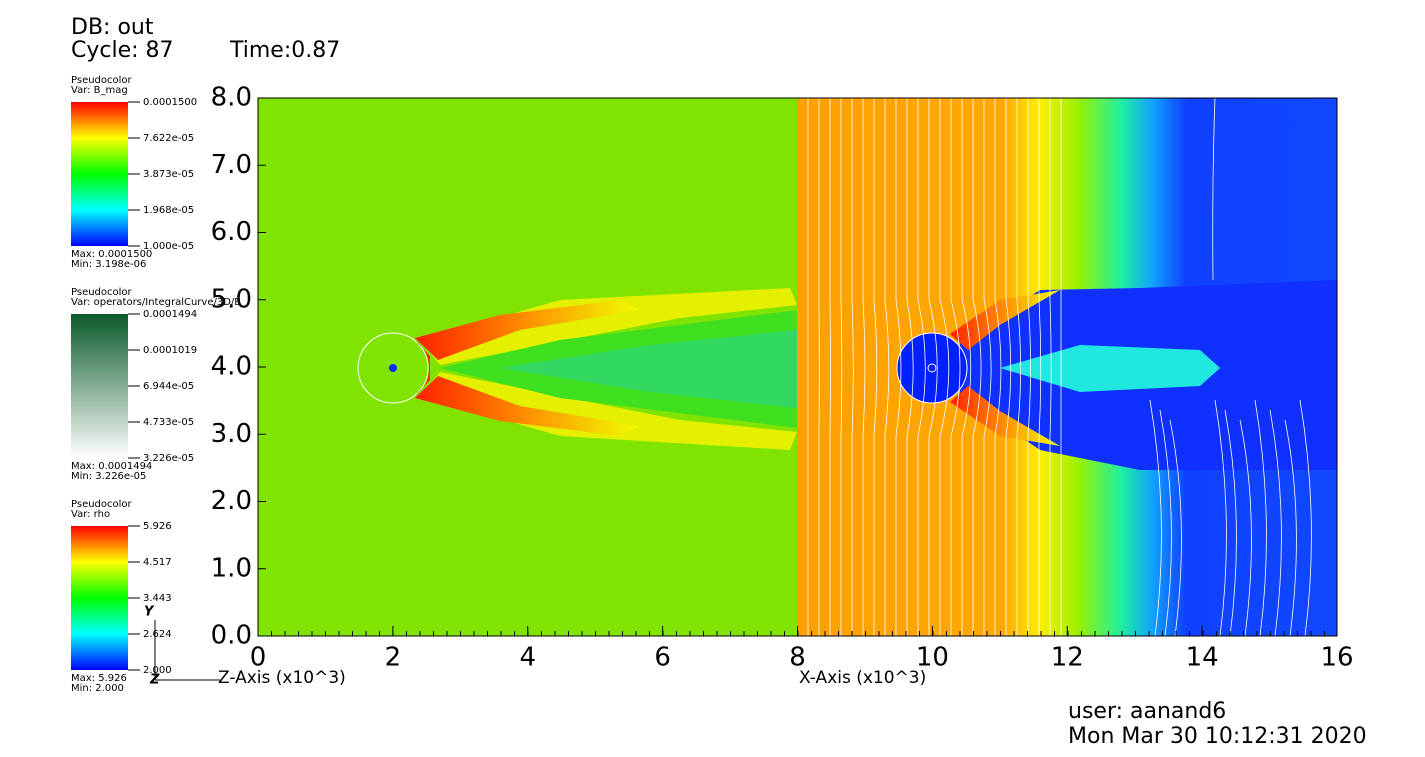  Describe the element at coordinates (157, 526) in the screenshot. I see `legend-tick-label: 5.926` at that location.